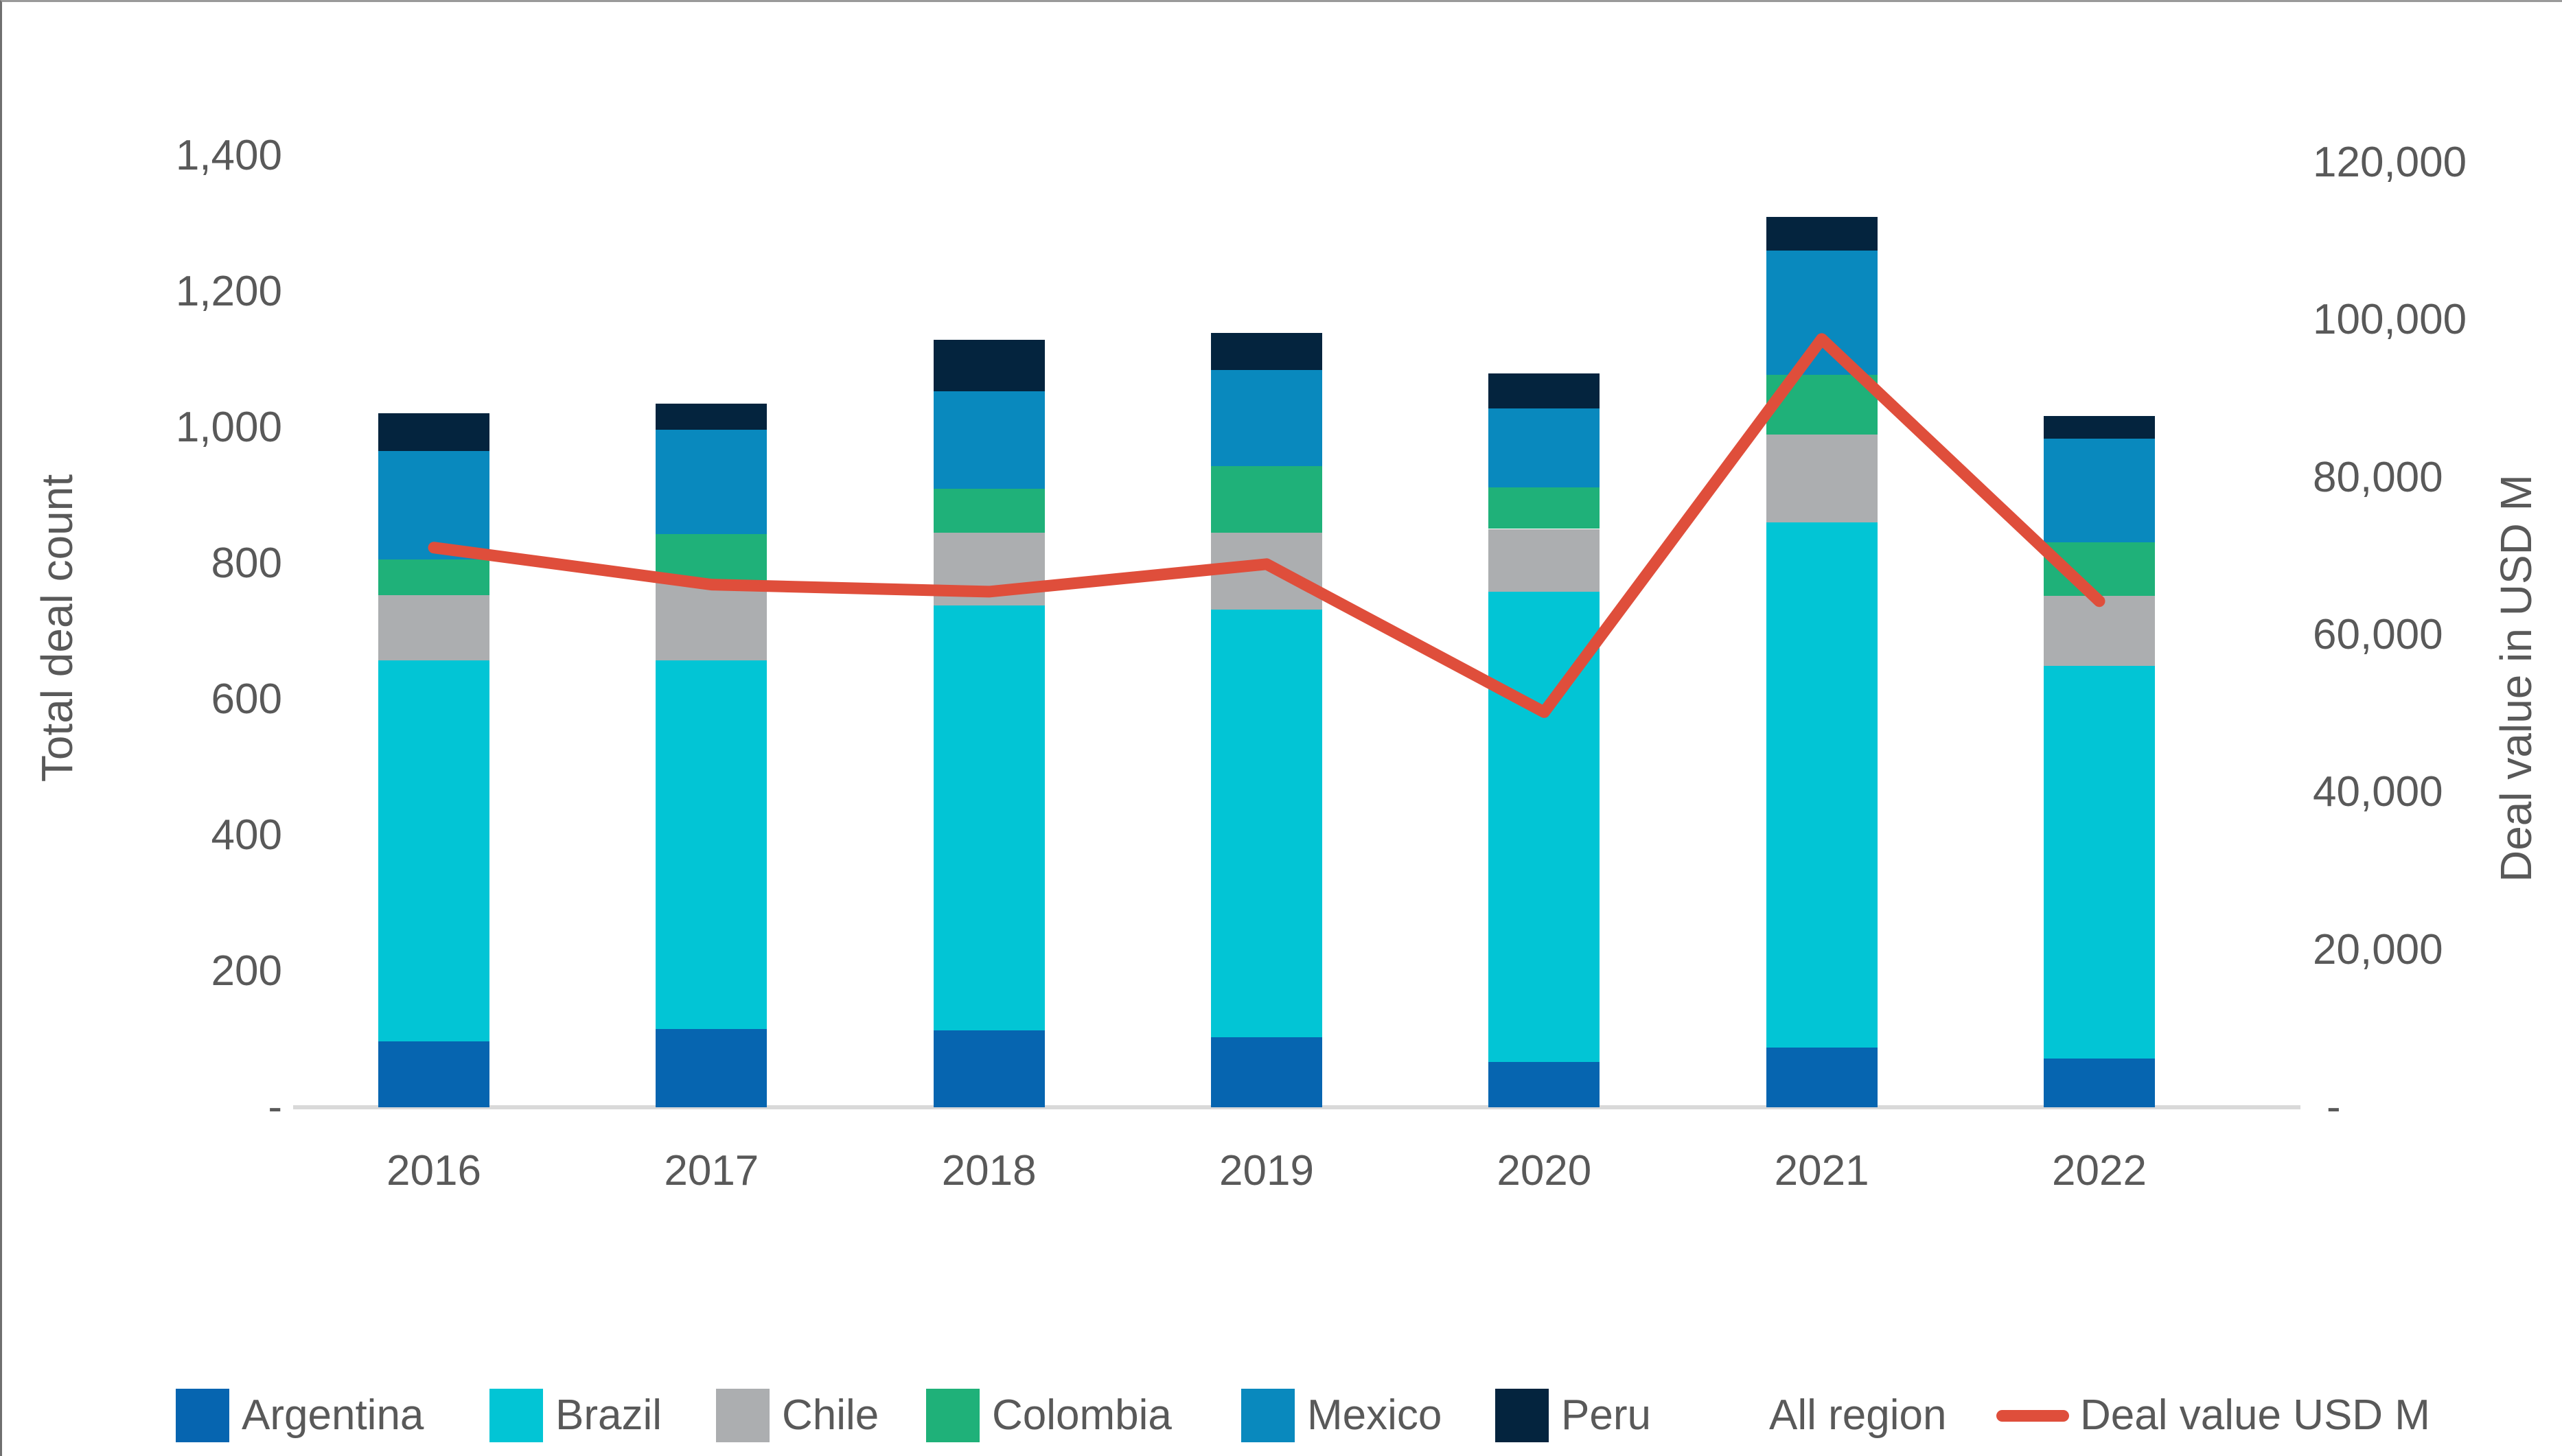  Describe the element at coordinates (2334, 1107) in the screenshot. I see `right-axis-tick-label: -` at that location.